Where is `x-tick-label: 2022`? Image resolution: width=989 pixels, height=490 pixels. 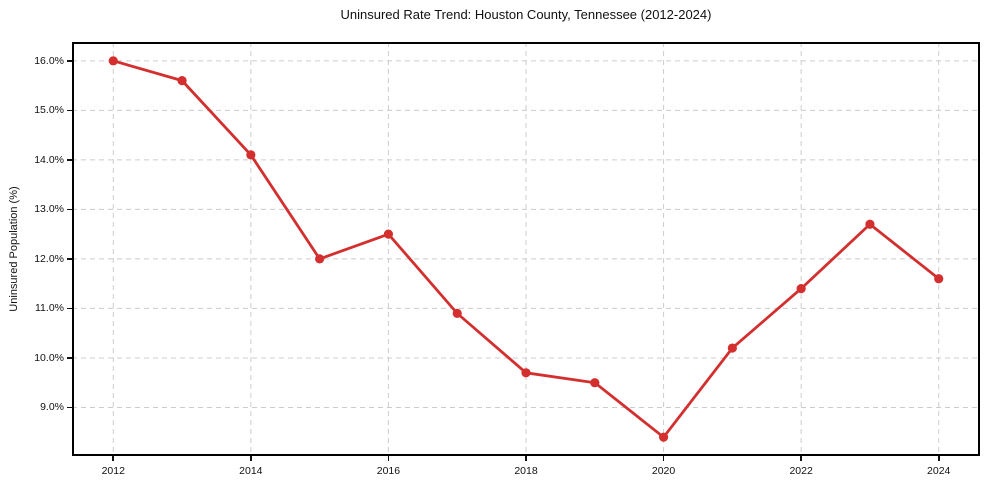 x-tick-label: 2022 is located at coordinates (801, 471).